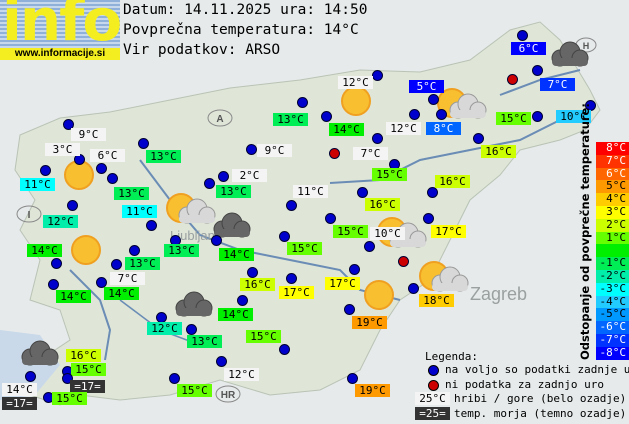  What do you see at coordinates (612, 263) in the screenshot?
I see `scale-row: -1°C` at bounding box center [612, 263].